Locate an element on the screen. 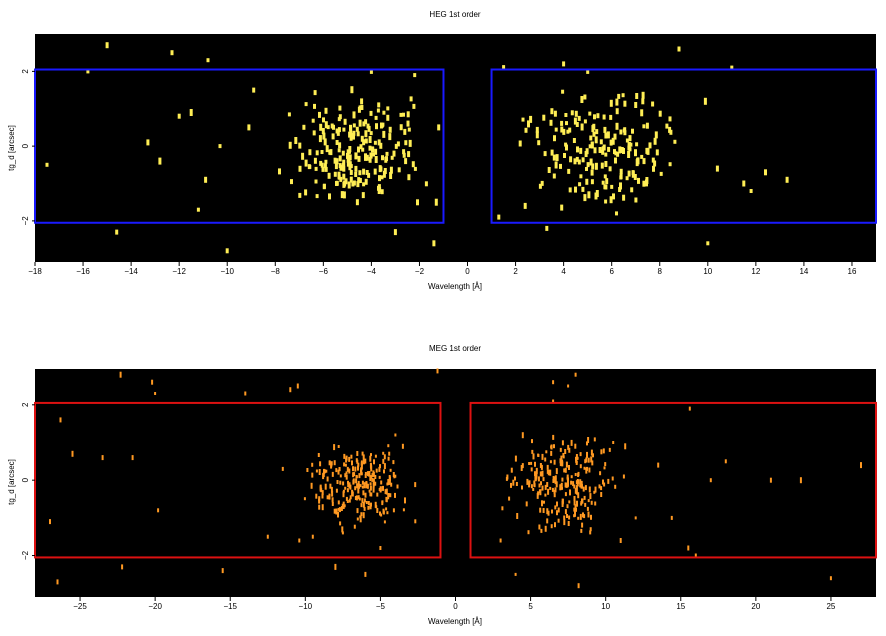 The height and width of the screenshot is (636, 886). y-tick-label: −2 is located at coordinates (25, 221).